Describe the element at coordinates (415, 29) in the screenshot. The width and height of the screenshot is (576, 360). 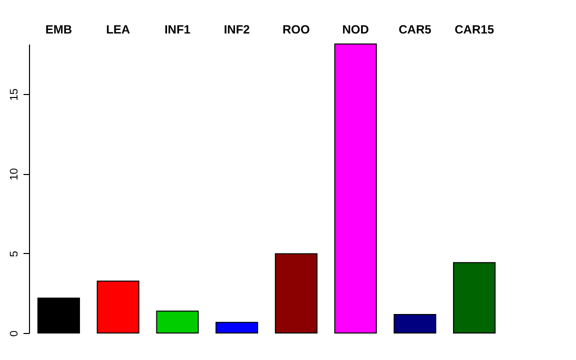
I see `x-tick-label: CAR5` at that location.